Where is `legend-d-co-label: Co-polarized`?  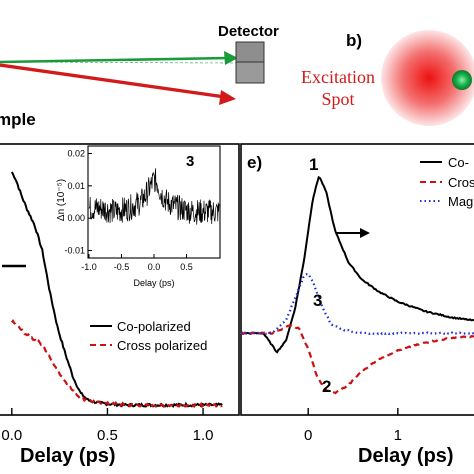 legend-d-co-label: Co-polarized is located at coordinates (154, 326).